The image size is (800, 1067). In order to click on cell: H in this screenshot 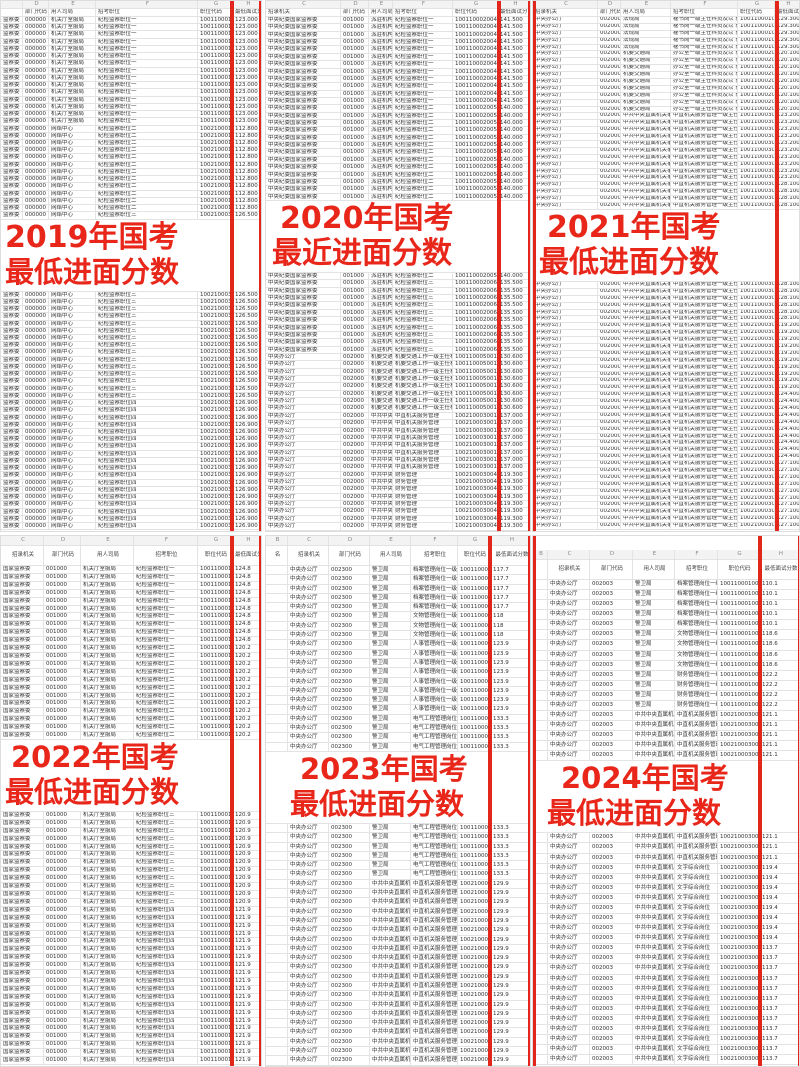, I will do `click(247, 540)`.